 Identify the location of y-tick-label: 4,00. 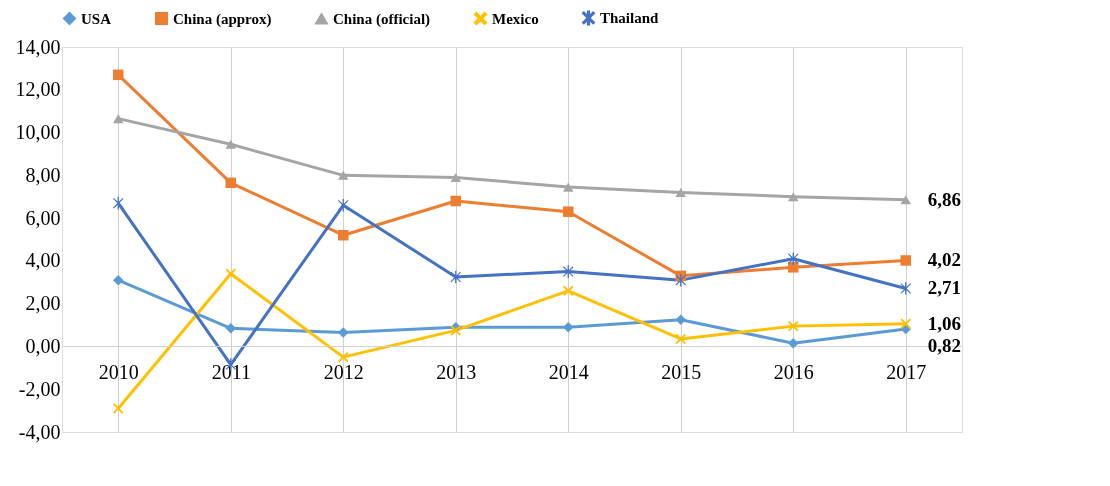
(43, 260).